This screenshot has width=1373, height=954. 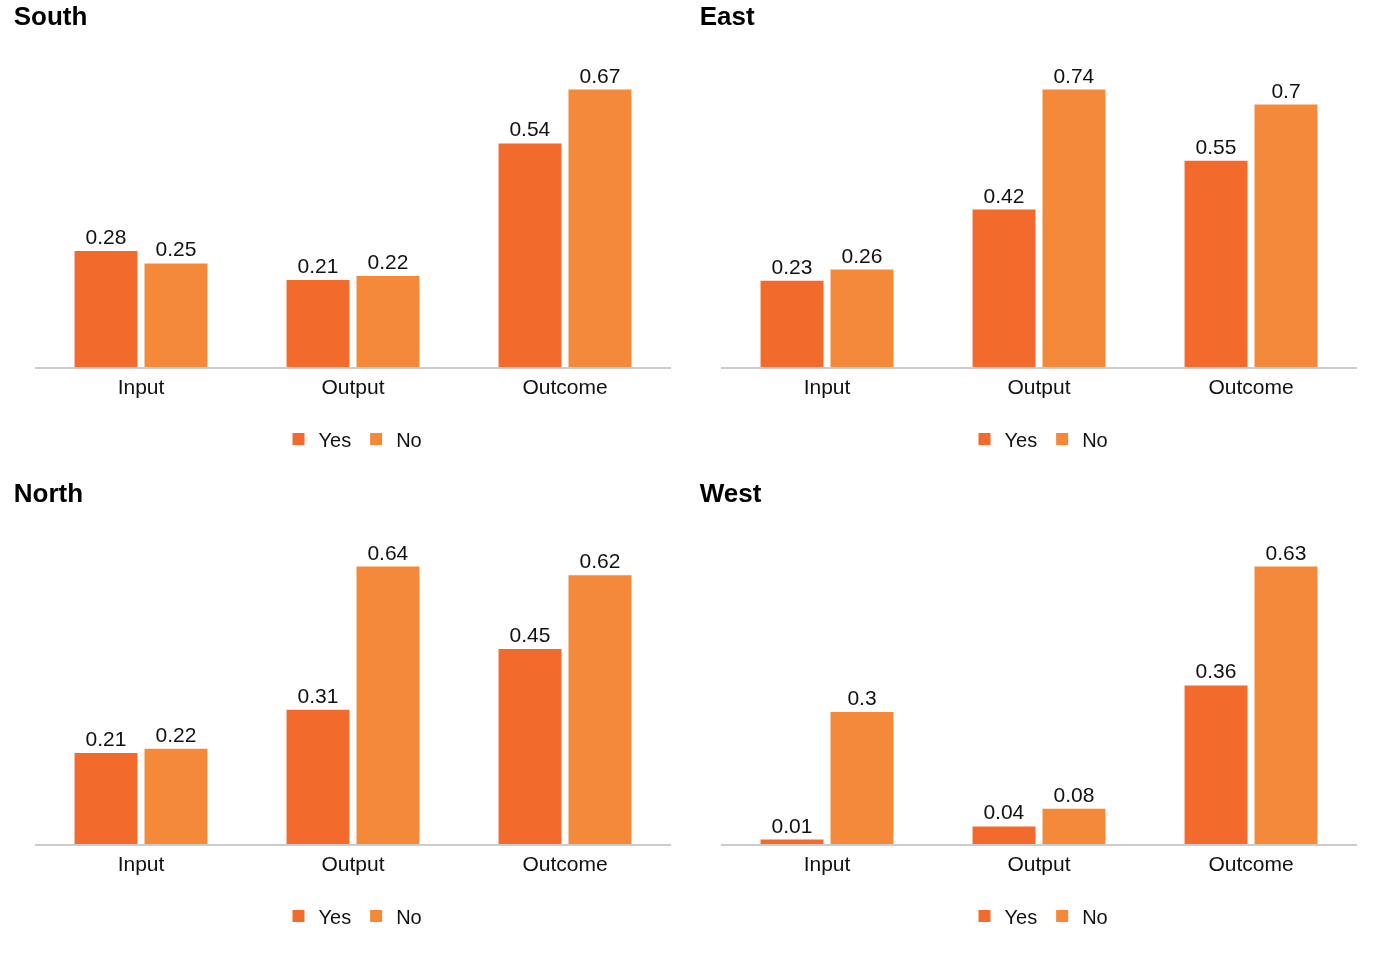 What do you see at coordinates (176, 249) in the screenshot?
I see `data-label: 0.25` at bounding box center [176, 249].